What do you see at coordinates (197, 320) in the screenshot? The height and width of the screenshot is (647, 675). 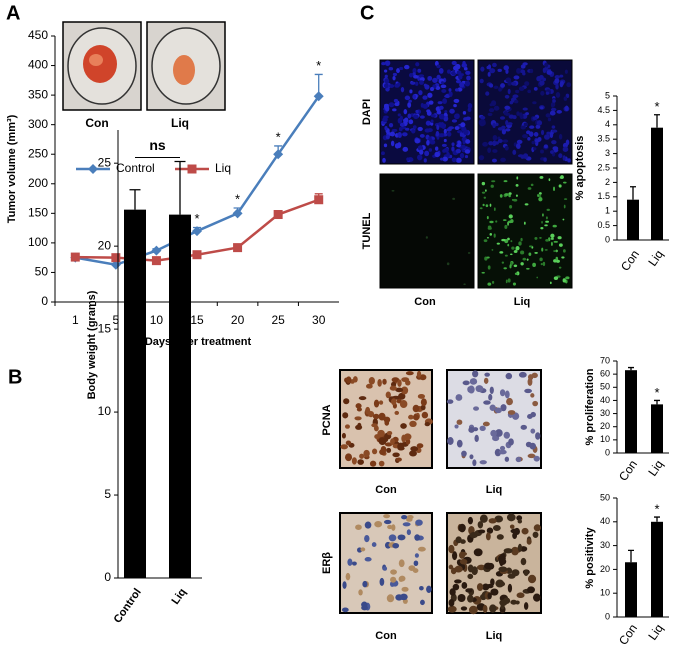 I see `x-tick-label: 15` at bounding box center [197, 320].